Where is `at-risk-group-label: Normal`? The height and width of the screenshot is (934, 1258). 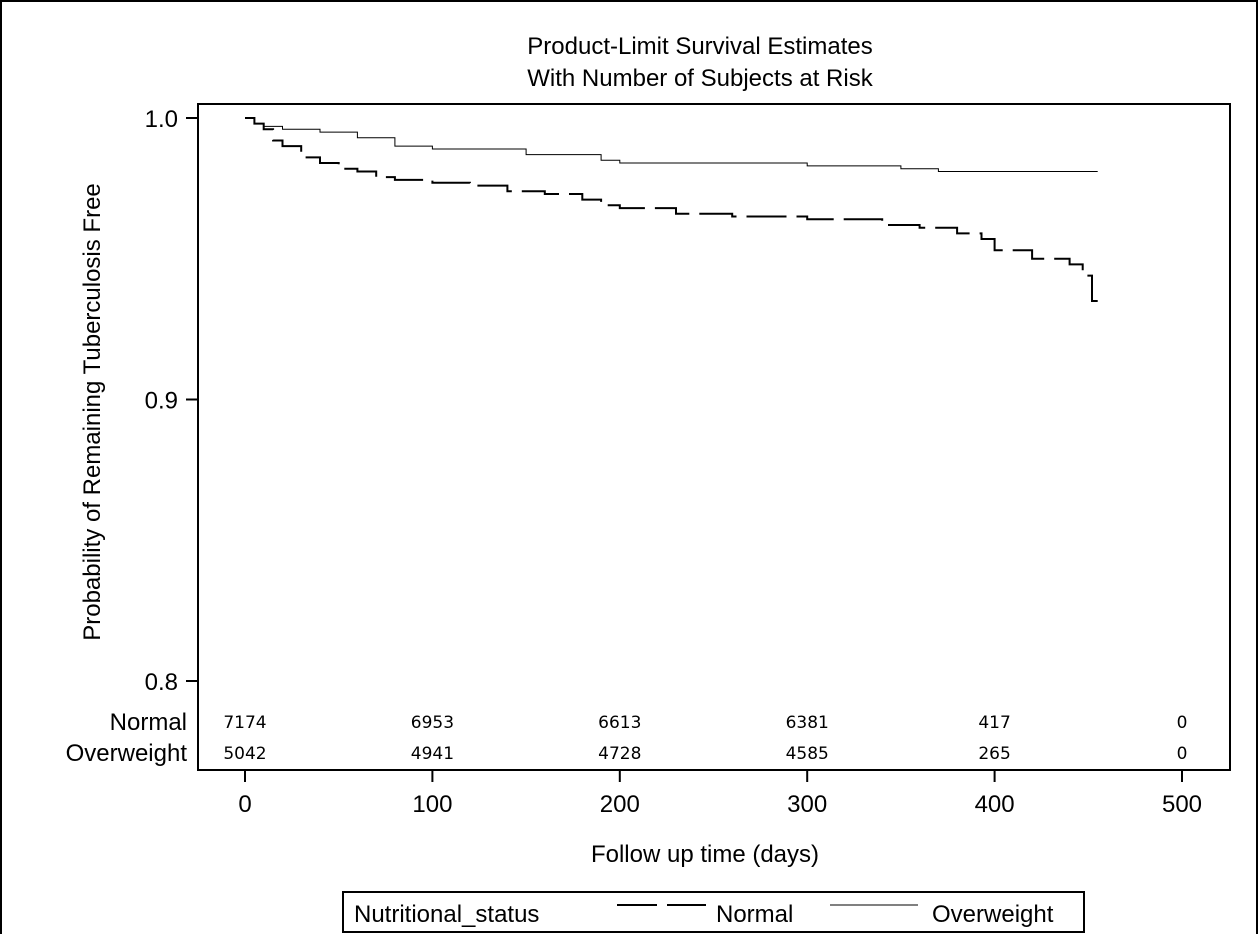
at-risk-group-label: Normal is located at coordinates (148, 722).